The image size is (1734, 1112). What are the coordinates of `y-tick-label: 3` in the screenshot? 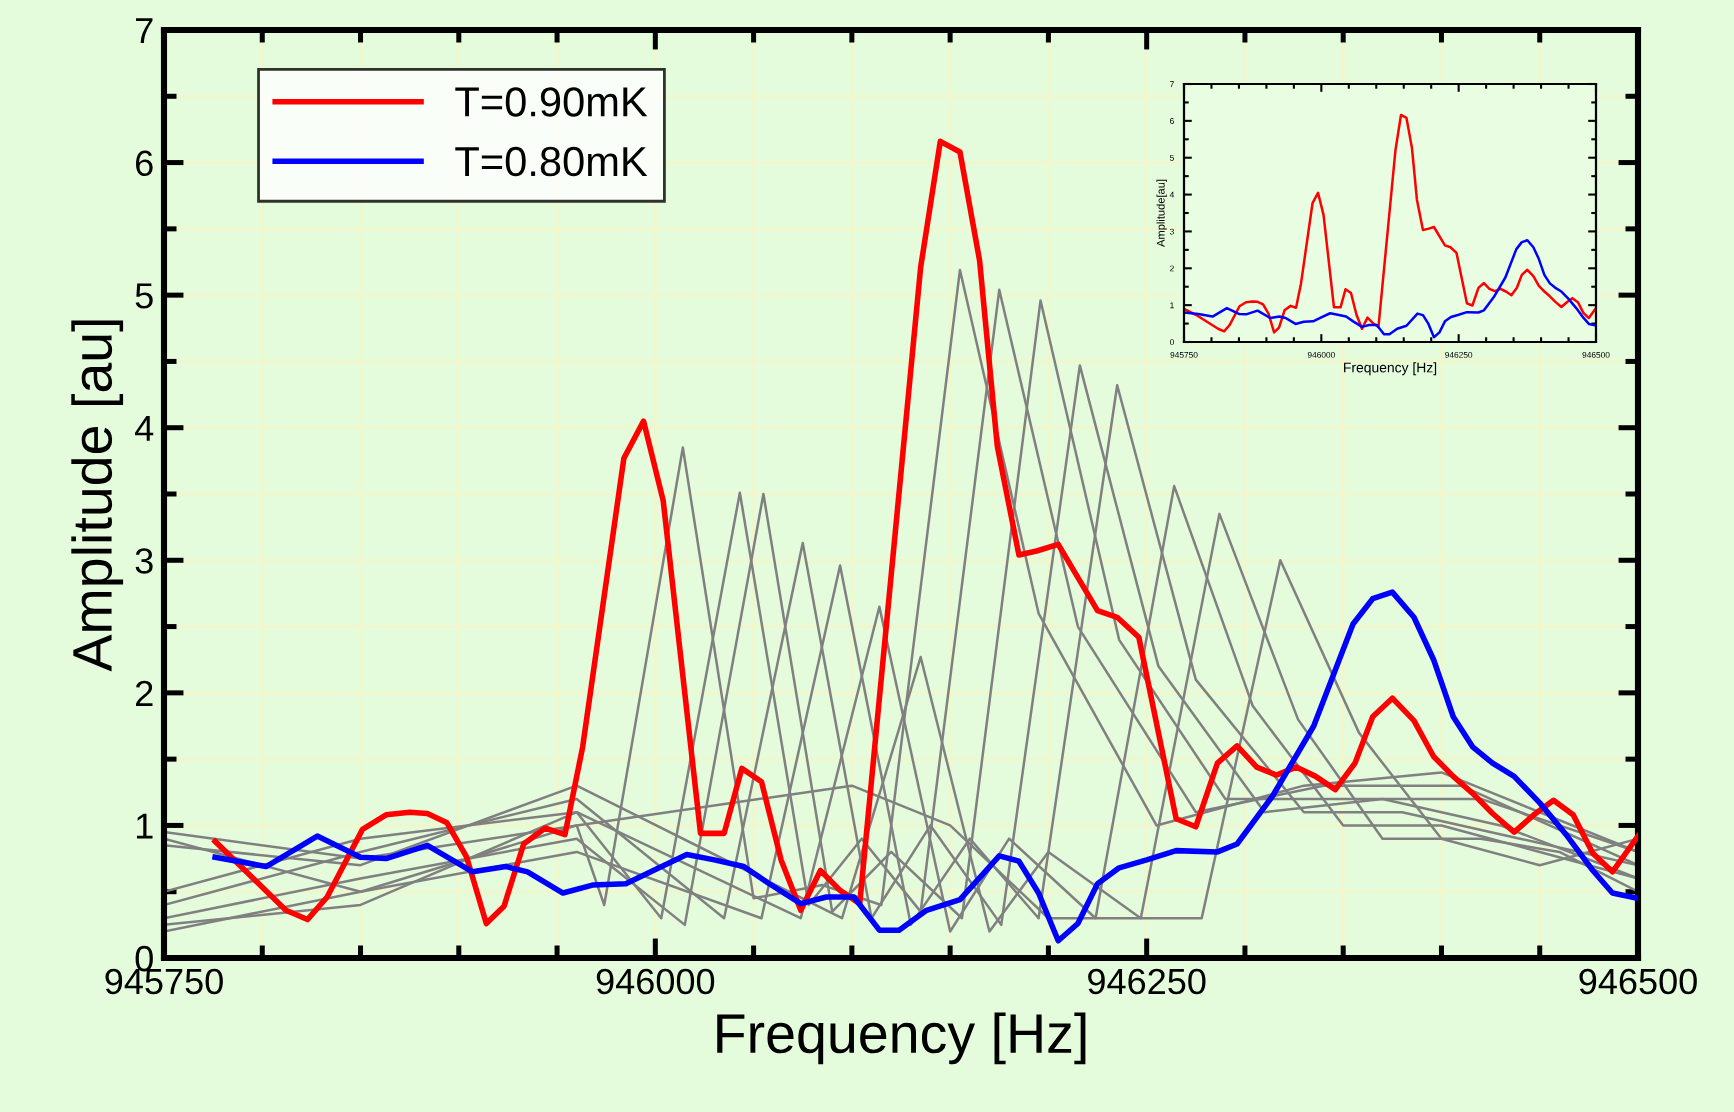 It's located at (144, 561).